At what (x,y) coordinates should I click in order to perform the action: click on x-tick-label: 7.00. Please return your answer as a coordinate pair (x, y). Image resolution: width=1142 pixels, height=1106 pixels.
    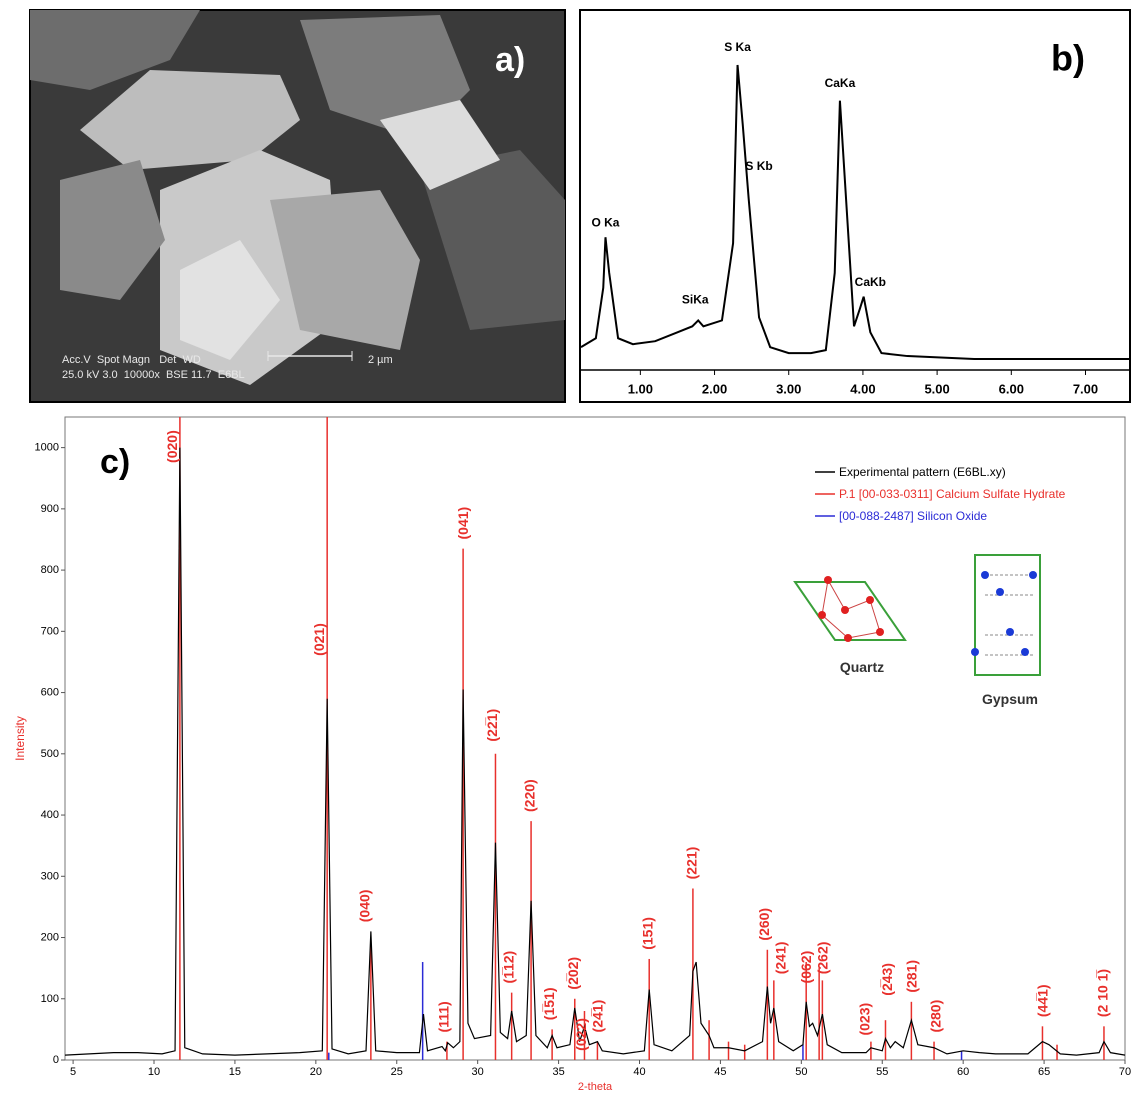
    Looking at the image, I should click on (1085, 389).